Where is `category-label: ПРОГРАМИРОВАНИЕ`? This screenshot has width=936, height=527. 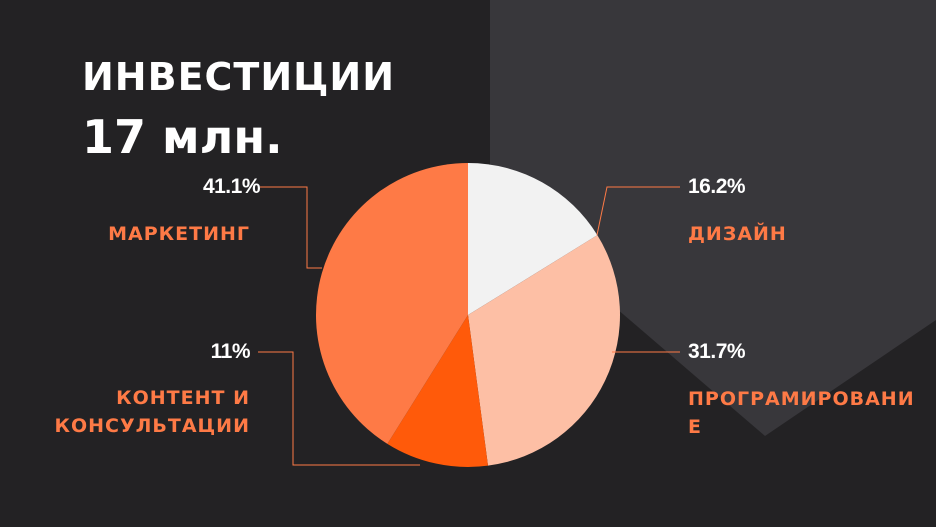
category-label: ПРОГРАМИРОВАНИЕ is located at coordinates (801, 413).